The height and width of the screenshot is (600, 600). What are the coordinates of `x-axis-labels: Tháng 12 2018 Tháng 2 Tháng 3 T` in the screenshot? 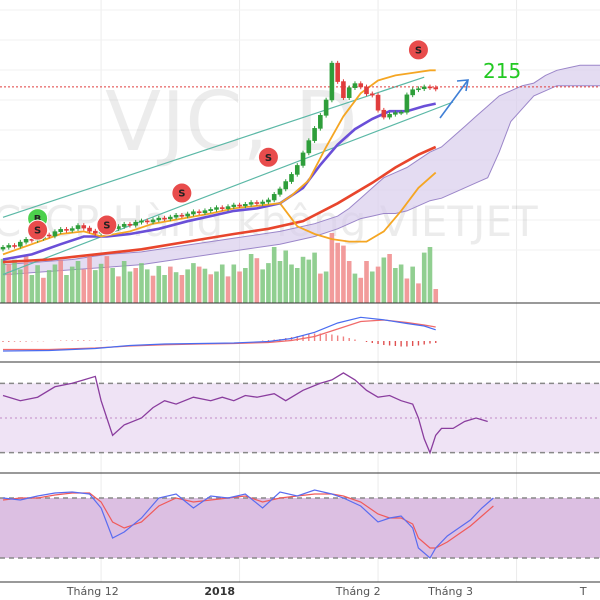 It's located at (326, 591).